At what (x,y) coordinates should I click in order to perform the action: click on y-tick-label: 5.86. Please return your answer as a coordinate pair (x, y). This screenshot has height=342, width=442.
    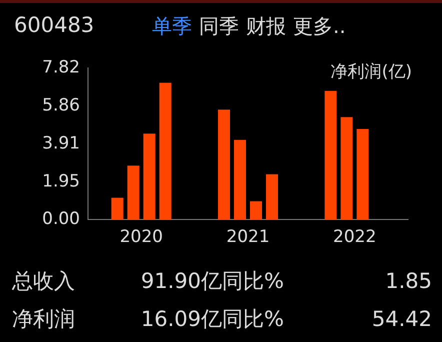
    Looking at the image, I should click on (61, 106).